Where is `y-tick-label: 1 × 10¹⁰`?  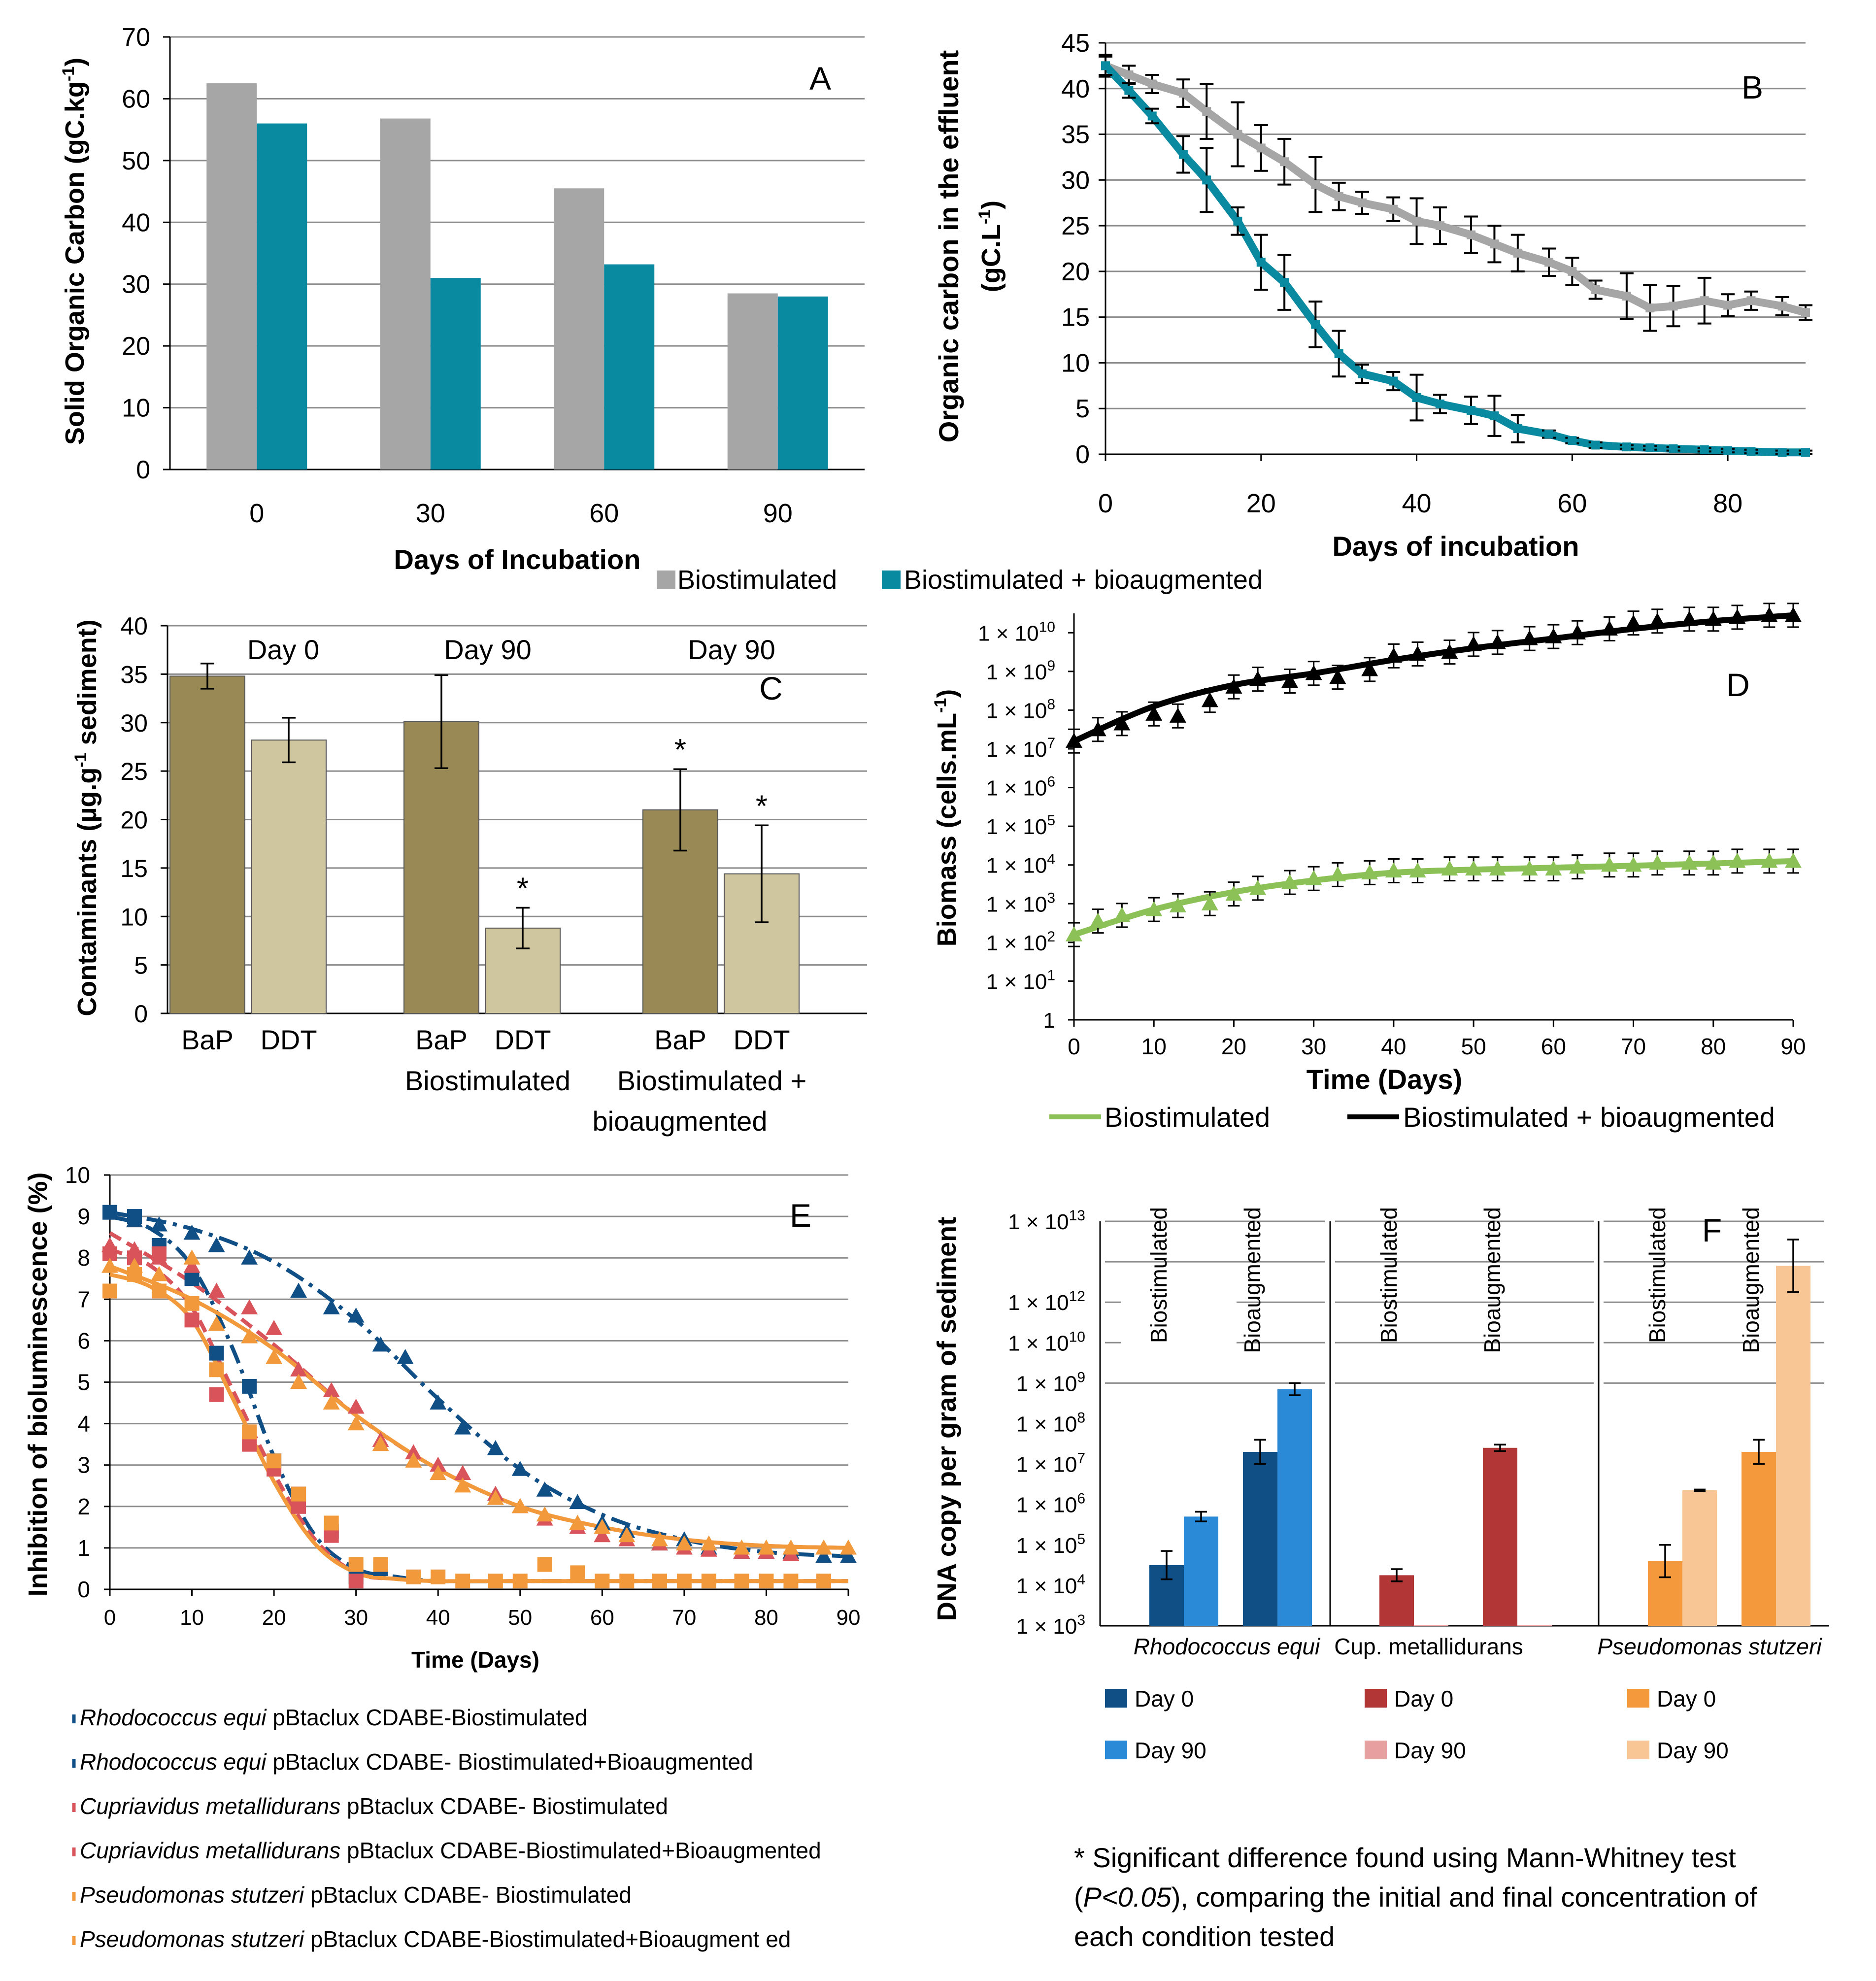
y-tick-label: 1 × 10¹⁰ is located at coordinates (1016, 632).